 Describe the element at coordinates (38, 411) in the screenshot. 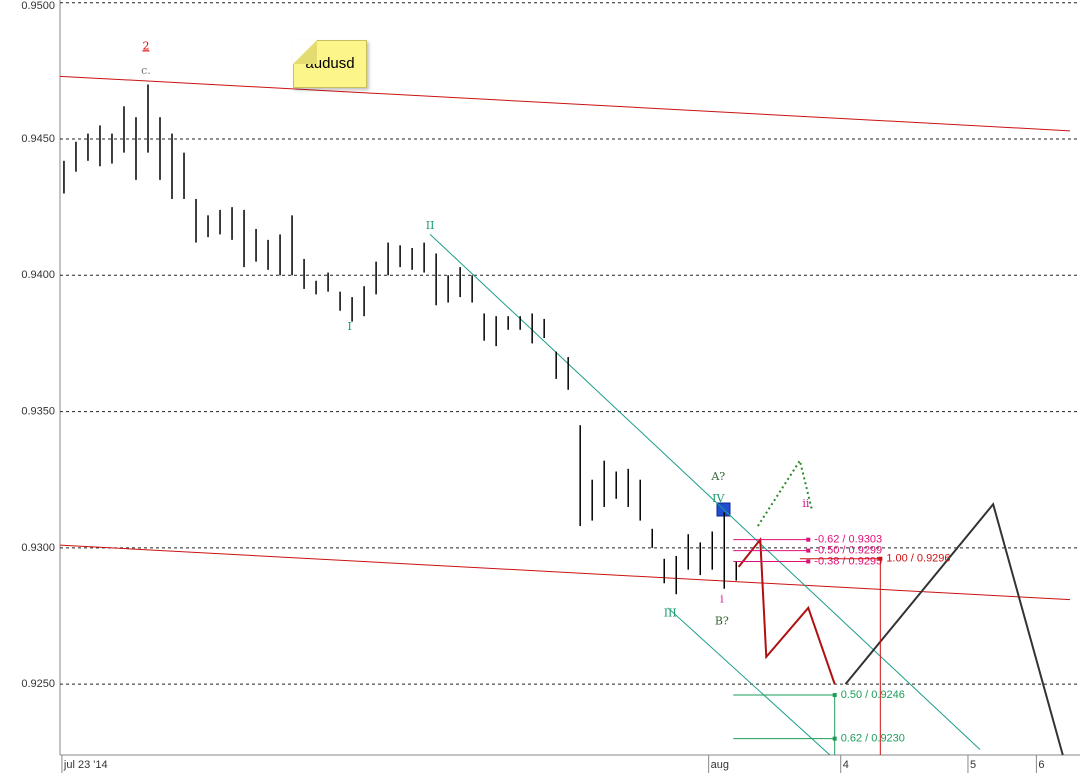

I see `y-tick-label: 0.9350` at that location.